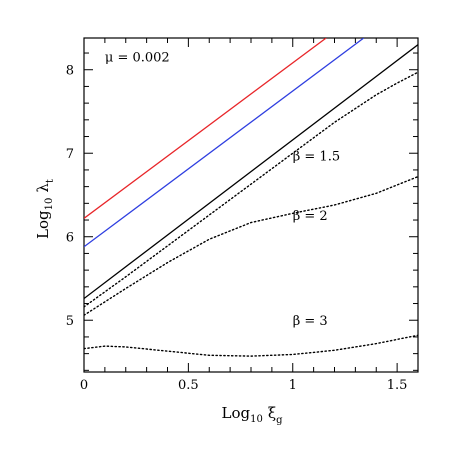  What do you see at coordinates (70, 154) in the screenshot?
I see `y-tick-label: 7` at bounding box center [70, 154].